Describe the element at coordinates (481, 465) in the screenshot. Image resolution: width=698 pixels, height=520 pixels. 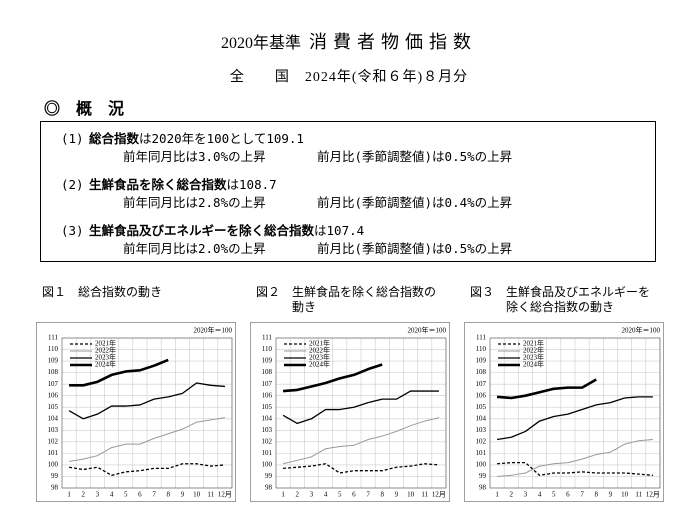
I see `y-tick-label: 100` at that location.